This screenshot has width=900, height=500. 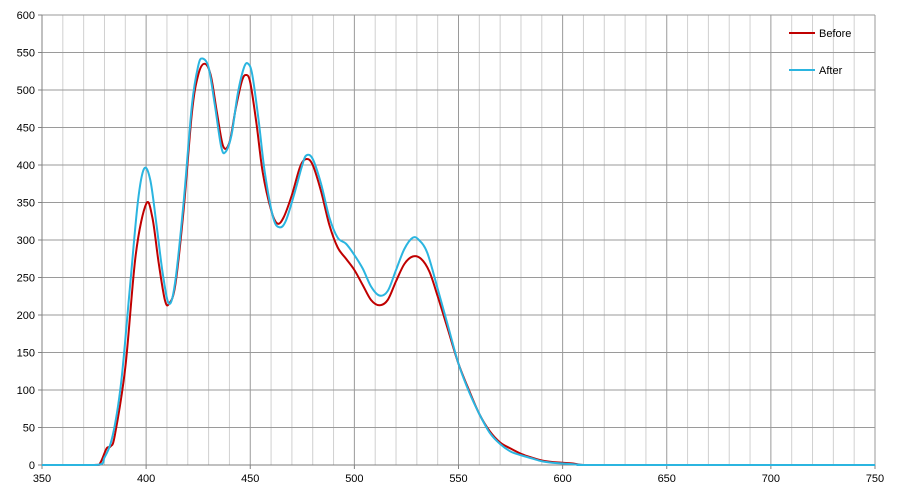 What do you see at coordinates (29, 429) in the screenshot?
I see `y-tick-label: 50` at bounding box center [29, 429].